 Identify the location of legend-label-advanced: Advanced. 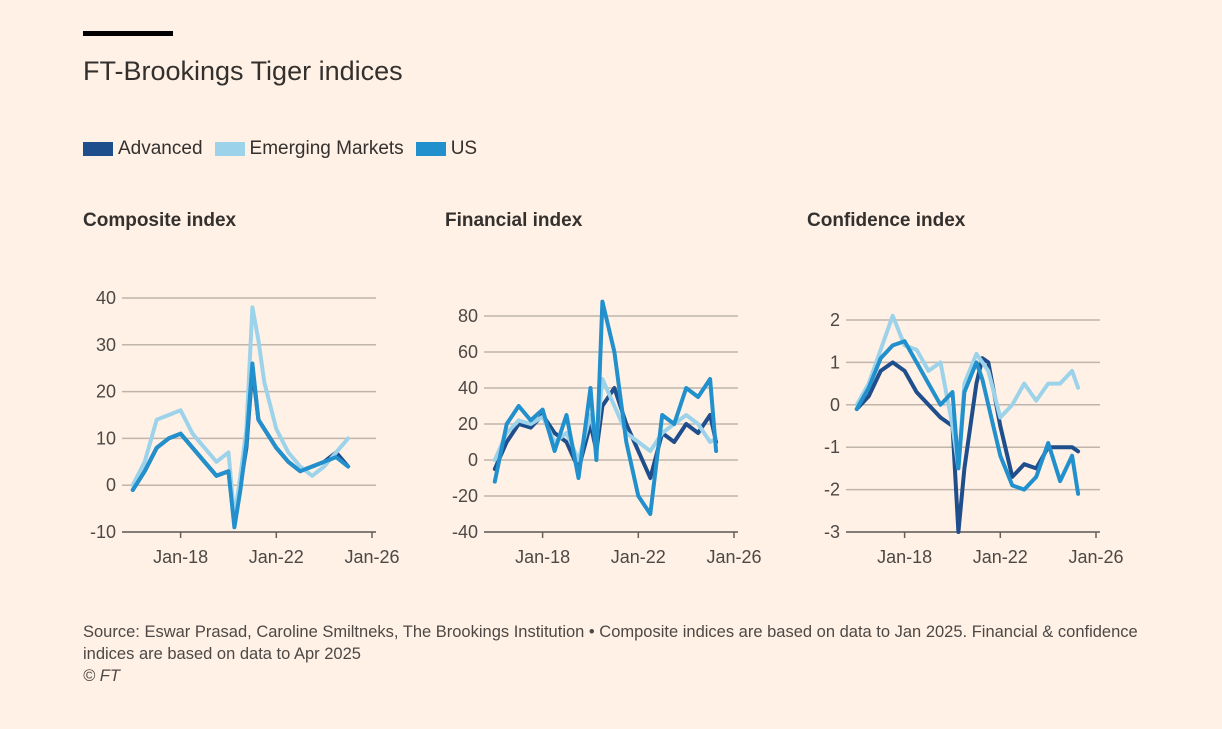
(160, 148).